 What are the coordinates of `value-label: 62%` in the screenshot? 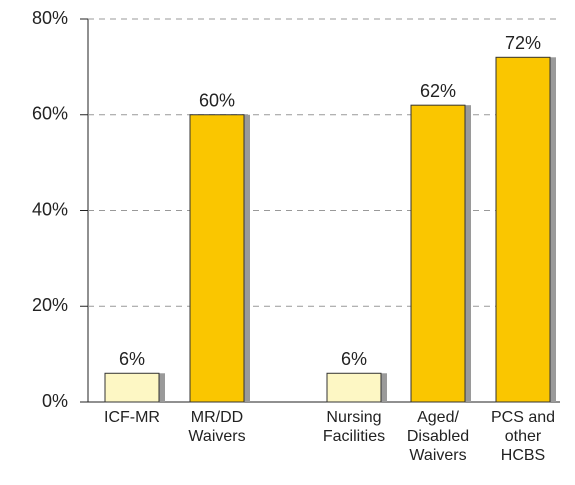 It's located at (438, 91).